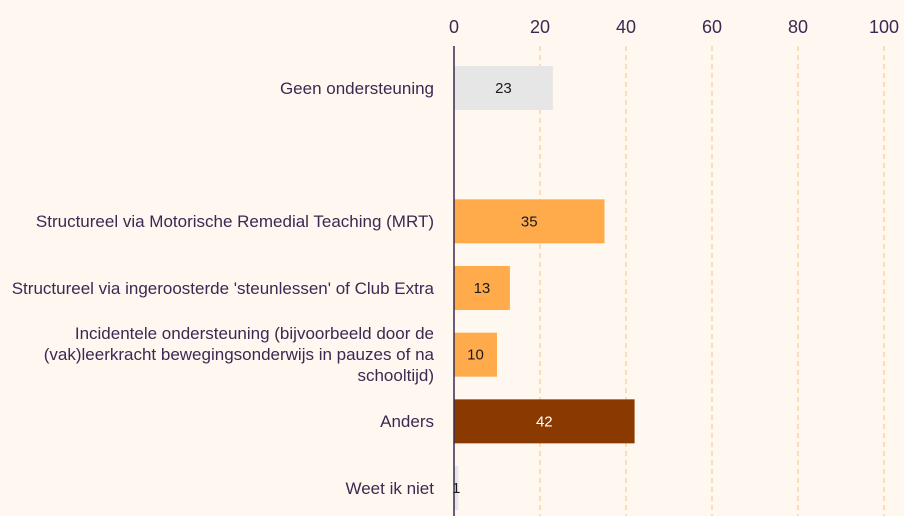 This screenshot has height=516, width=904. What do you see at coordinates (798, 27) in the screenshot?
I see `x-tick-label: 80` at bounding box center [798, 27].